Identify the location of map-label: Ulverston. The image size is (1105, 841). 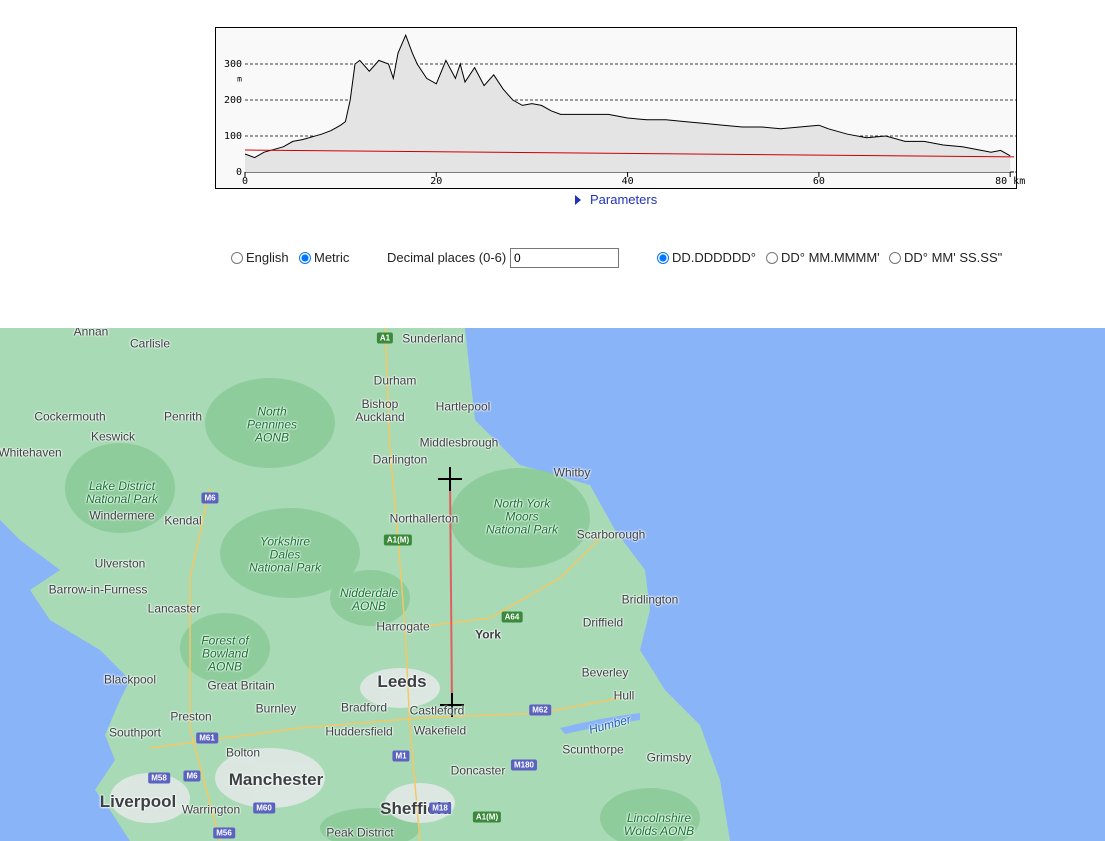
(120, 563).